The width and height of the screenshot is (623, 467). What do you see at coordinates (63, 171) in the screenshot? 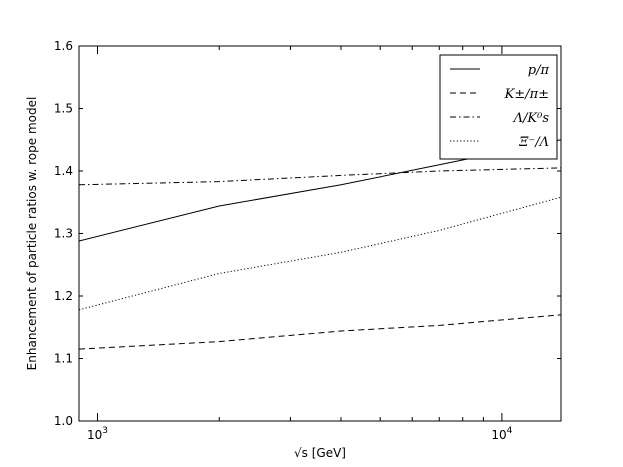
I see `y-tick-label: 1.4` at bounding box center [63, 171].